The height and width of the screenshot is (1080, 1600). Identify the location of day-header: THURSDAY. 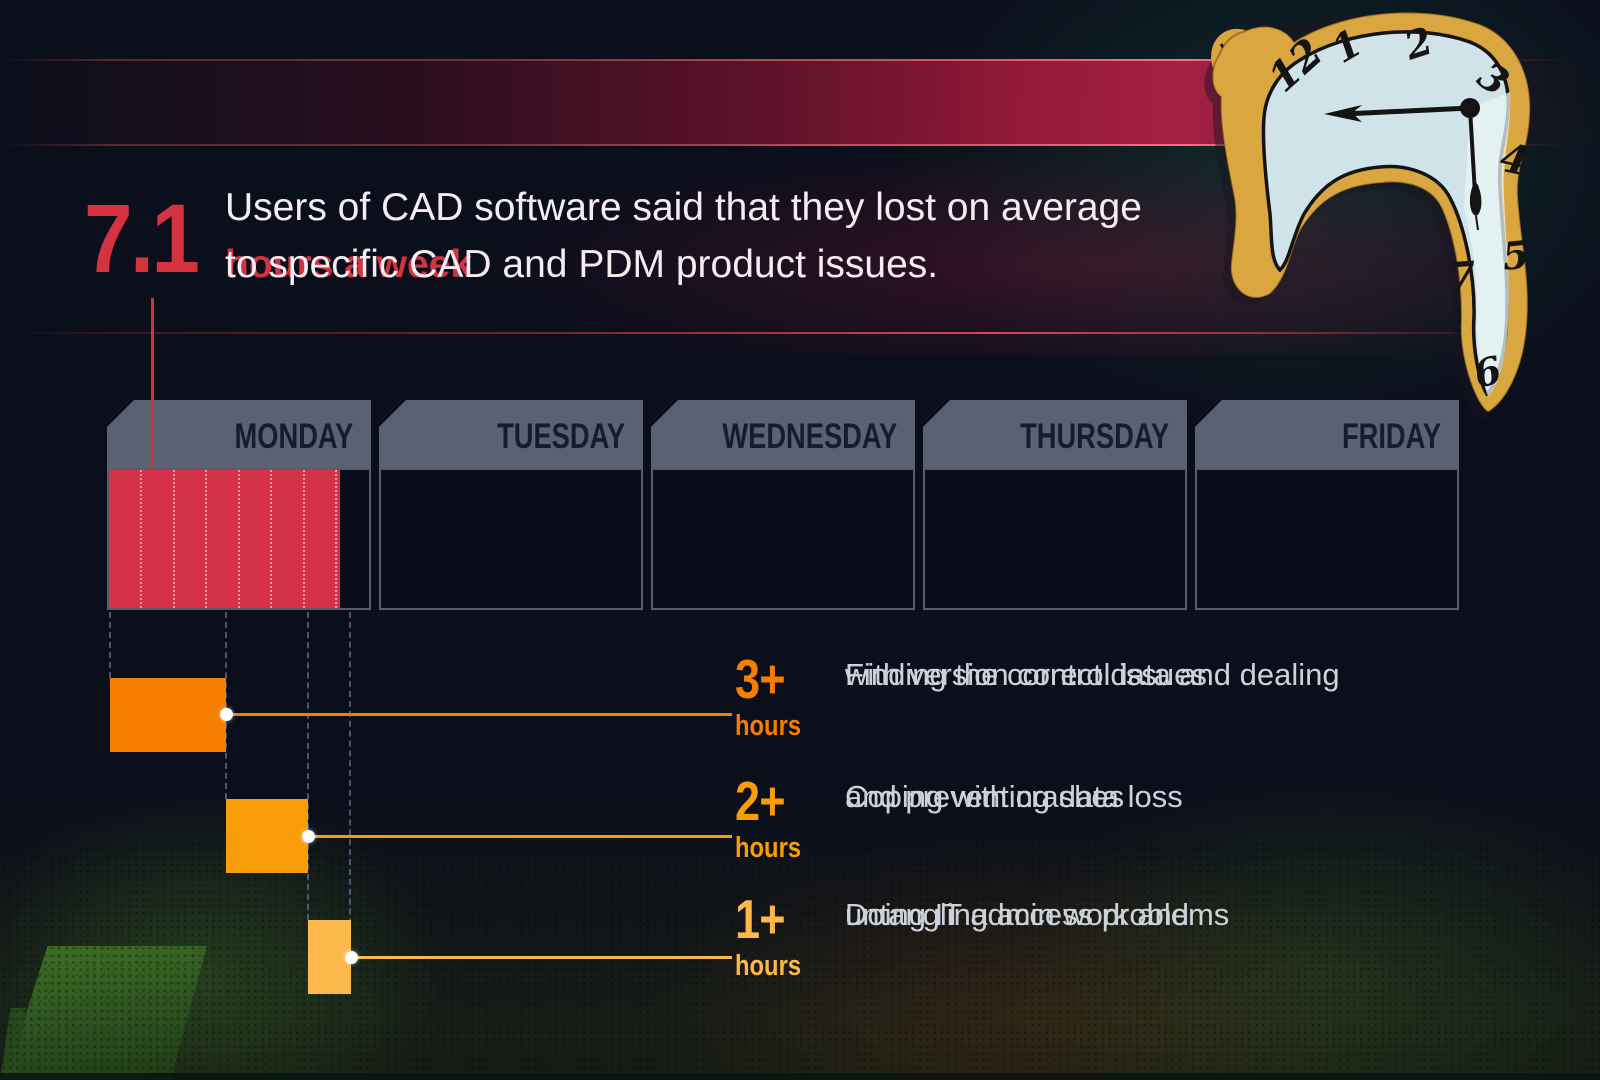
(1055, 434).